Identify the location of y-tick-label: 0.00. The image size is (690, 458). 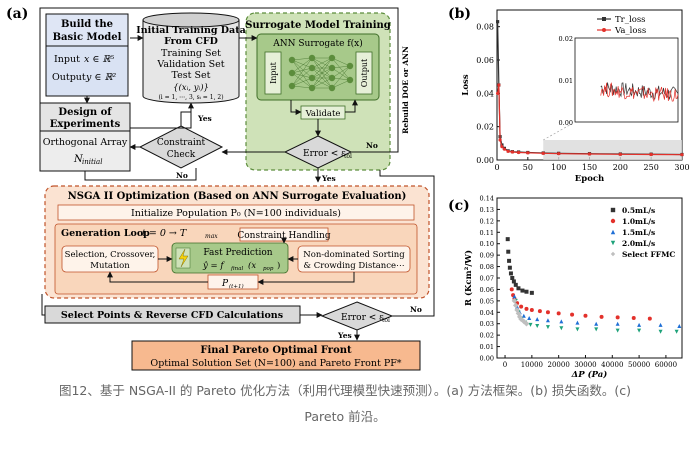
(485, 160).